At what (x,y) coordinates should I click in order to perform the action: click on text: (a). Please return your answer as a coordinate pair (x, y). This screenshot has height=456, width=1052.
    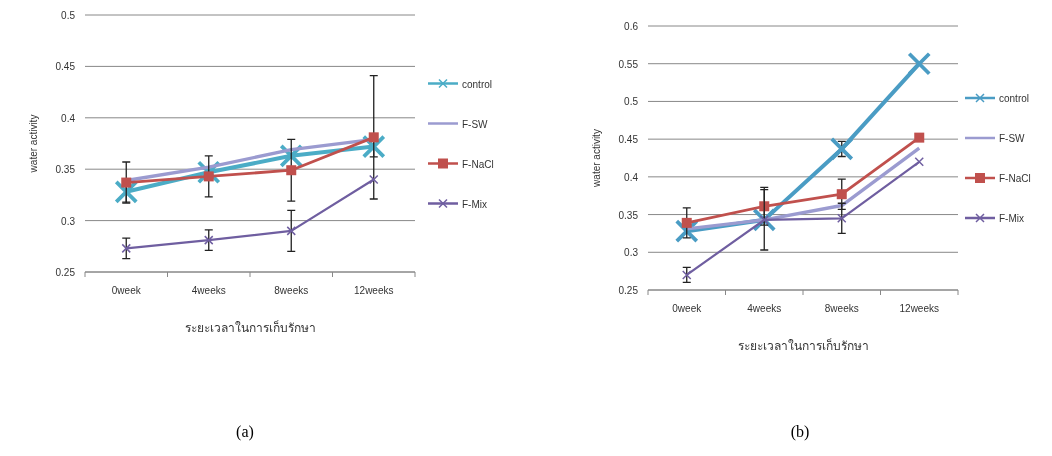
    Looking at the image, I should click on (245, 432).